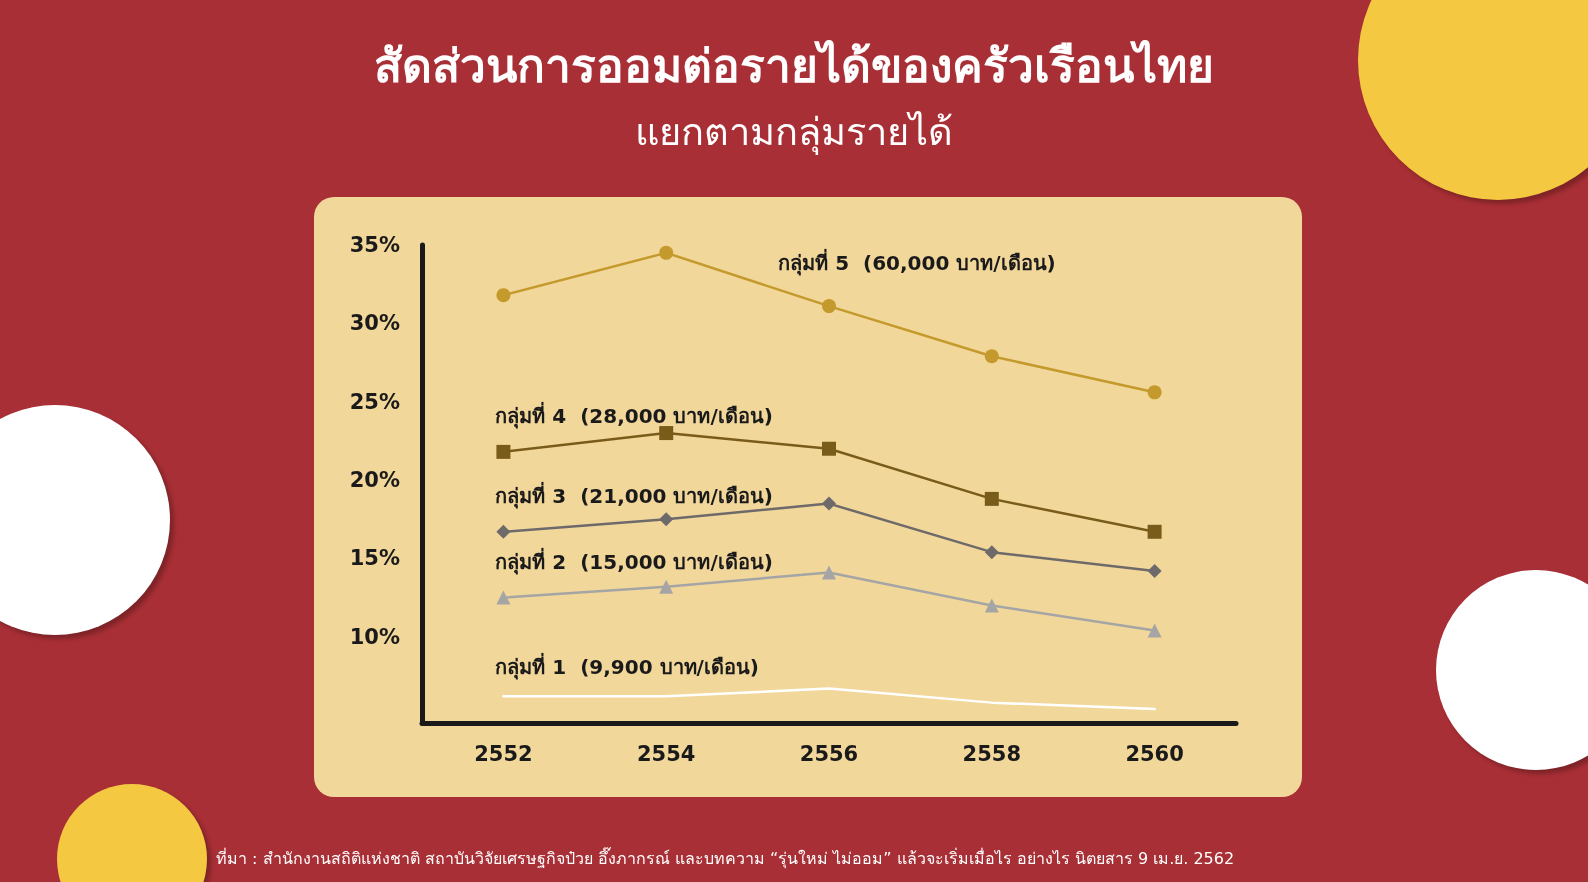 The height and width of the screenshot is (882, 1588). Describe the element at coordinates (634, 560) in the screenshot. I see `series-label: กลุ่มที่ 2 (15,000 บาท/เดือน)` at that location.